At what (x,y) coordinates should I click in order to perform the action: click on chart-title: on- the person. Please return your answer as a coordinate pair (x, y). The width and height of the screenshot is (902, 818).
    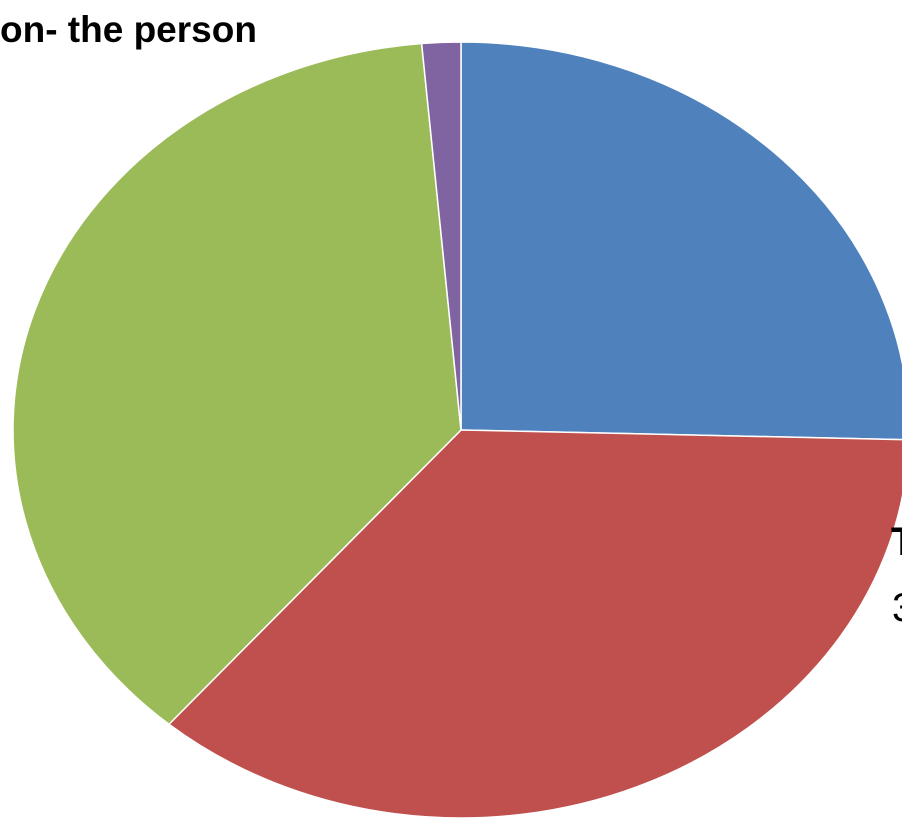
    Looking at the image, I should click on (128, 29).